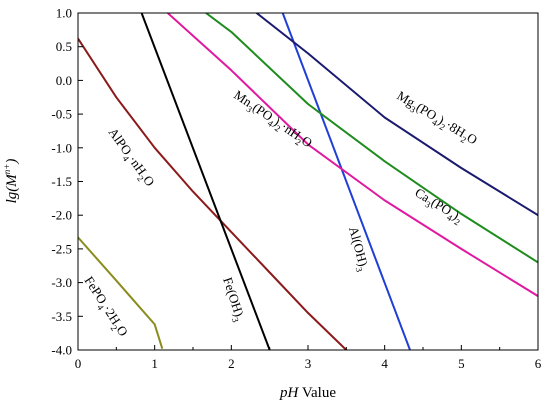 This screenshot has height=407, width=550. I want to click on x-tick-label: 2, so click(231, 363).